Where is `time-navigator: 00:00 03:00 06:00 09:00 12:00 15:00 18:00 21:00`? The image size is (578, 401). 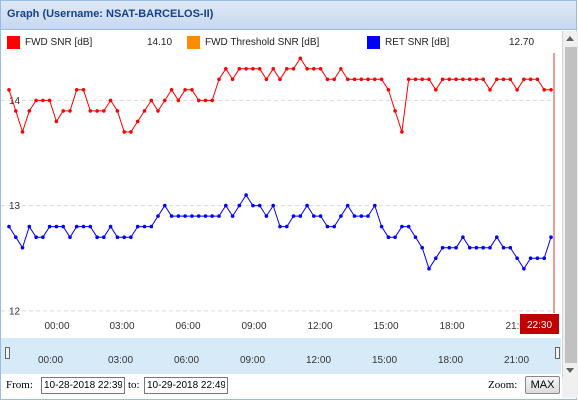 time-navigator: 00:00 03:00 06:00 09:00 12:00 15:00 18:00 21:00 is located at coordinates (281, 356).